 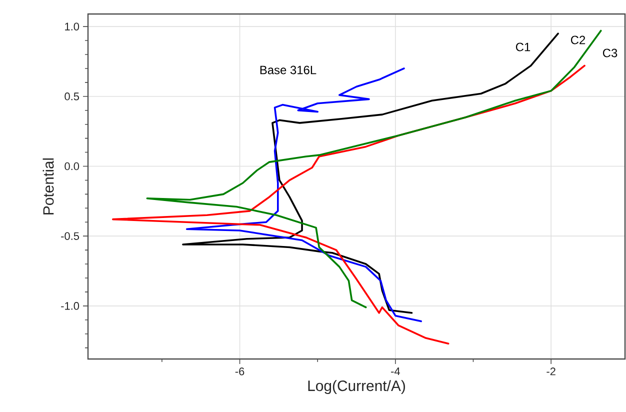 I want to click on annotation: Base 316L, so click(x=288, y=70).